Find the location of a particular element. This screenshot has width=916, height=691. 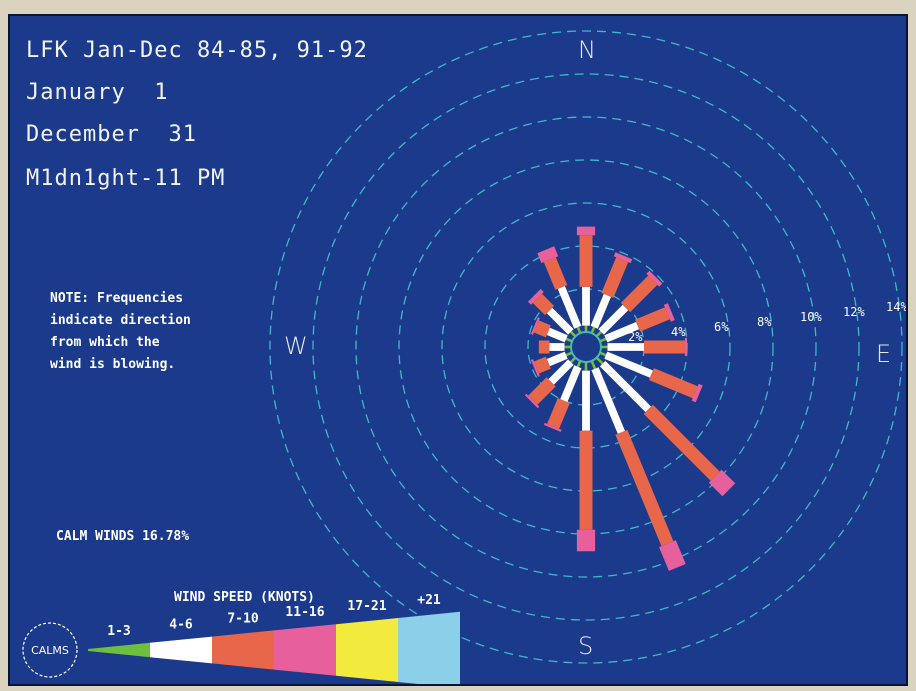

header-start-date: January 1 is located at coordinates (97, 92).